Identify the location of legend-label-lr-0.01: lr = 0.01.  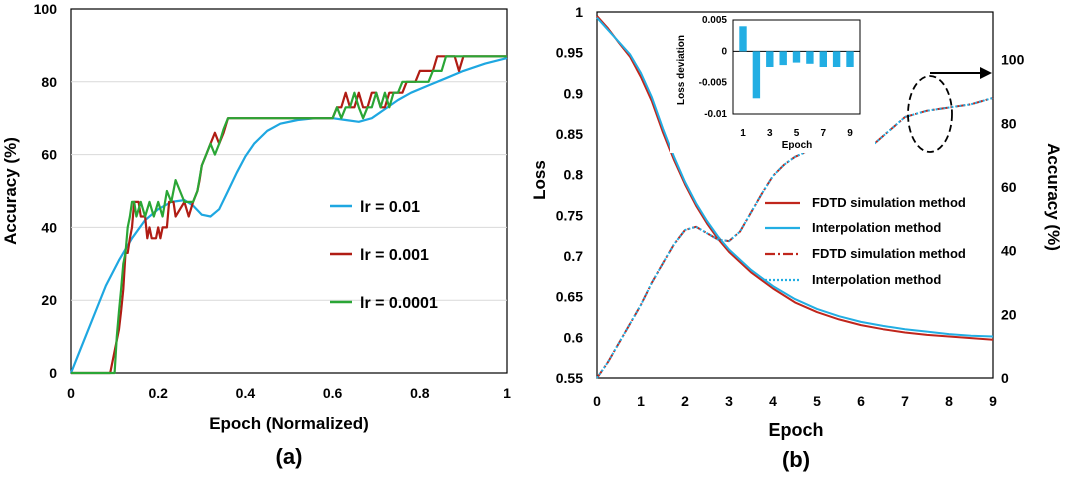
(390, 207).